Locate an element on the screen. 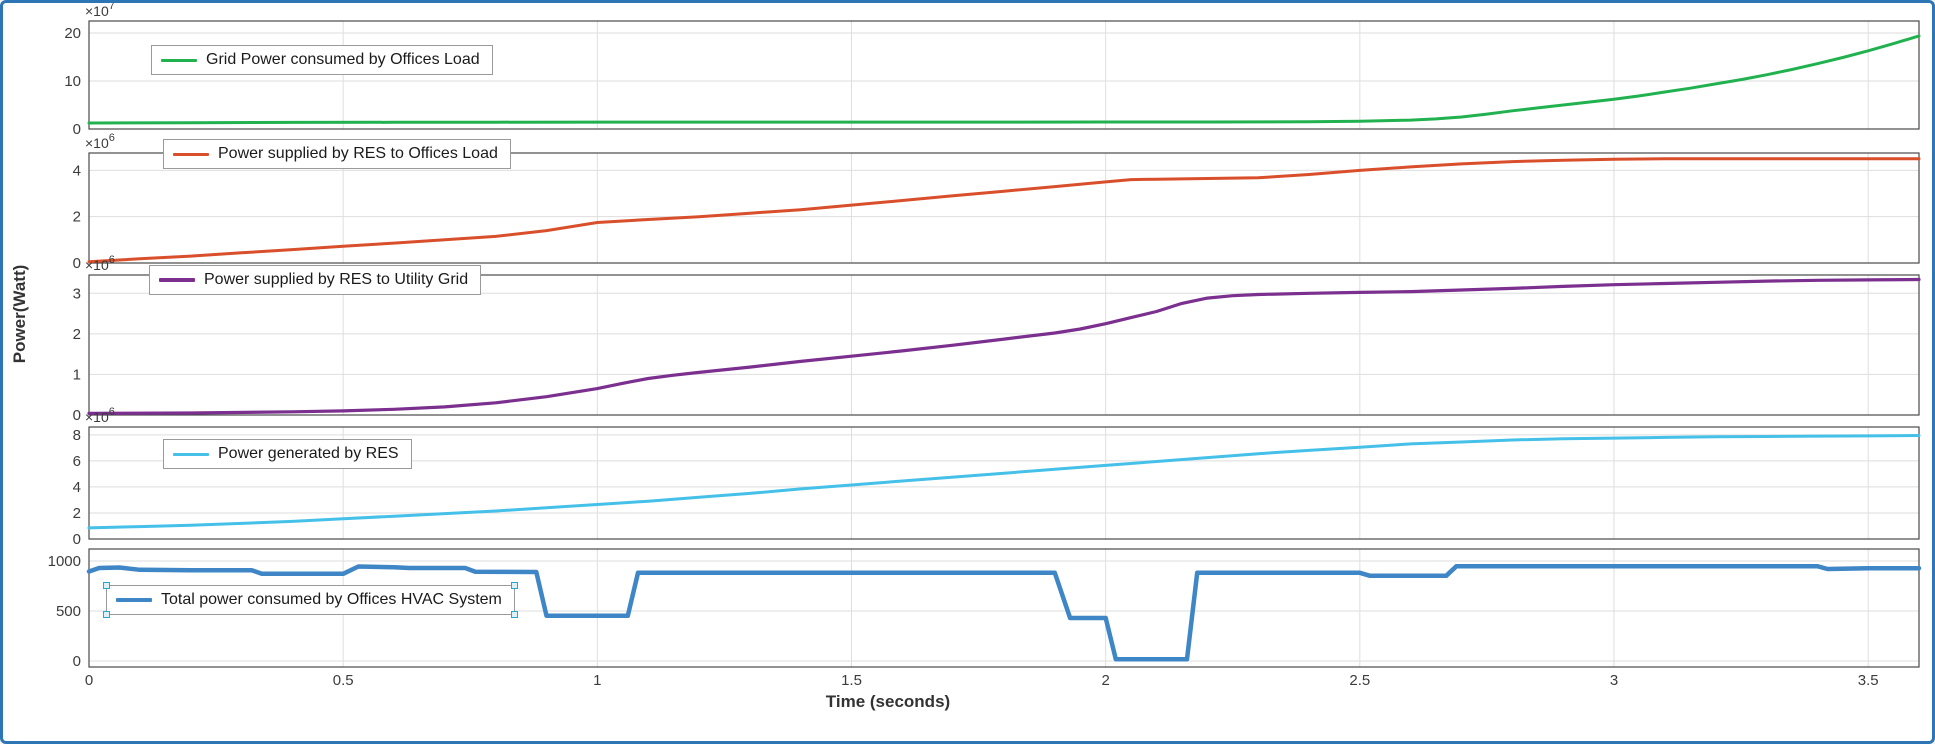 Image resolution: width=1935 pixels, height=744 pixels. x-tick-label: 0 is located at coordinates (89, 680).